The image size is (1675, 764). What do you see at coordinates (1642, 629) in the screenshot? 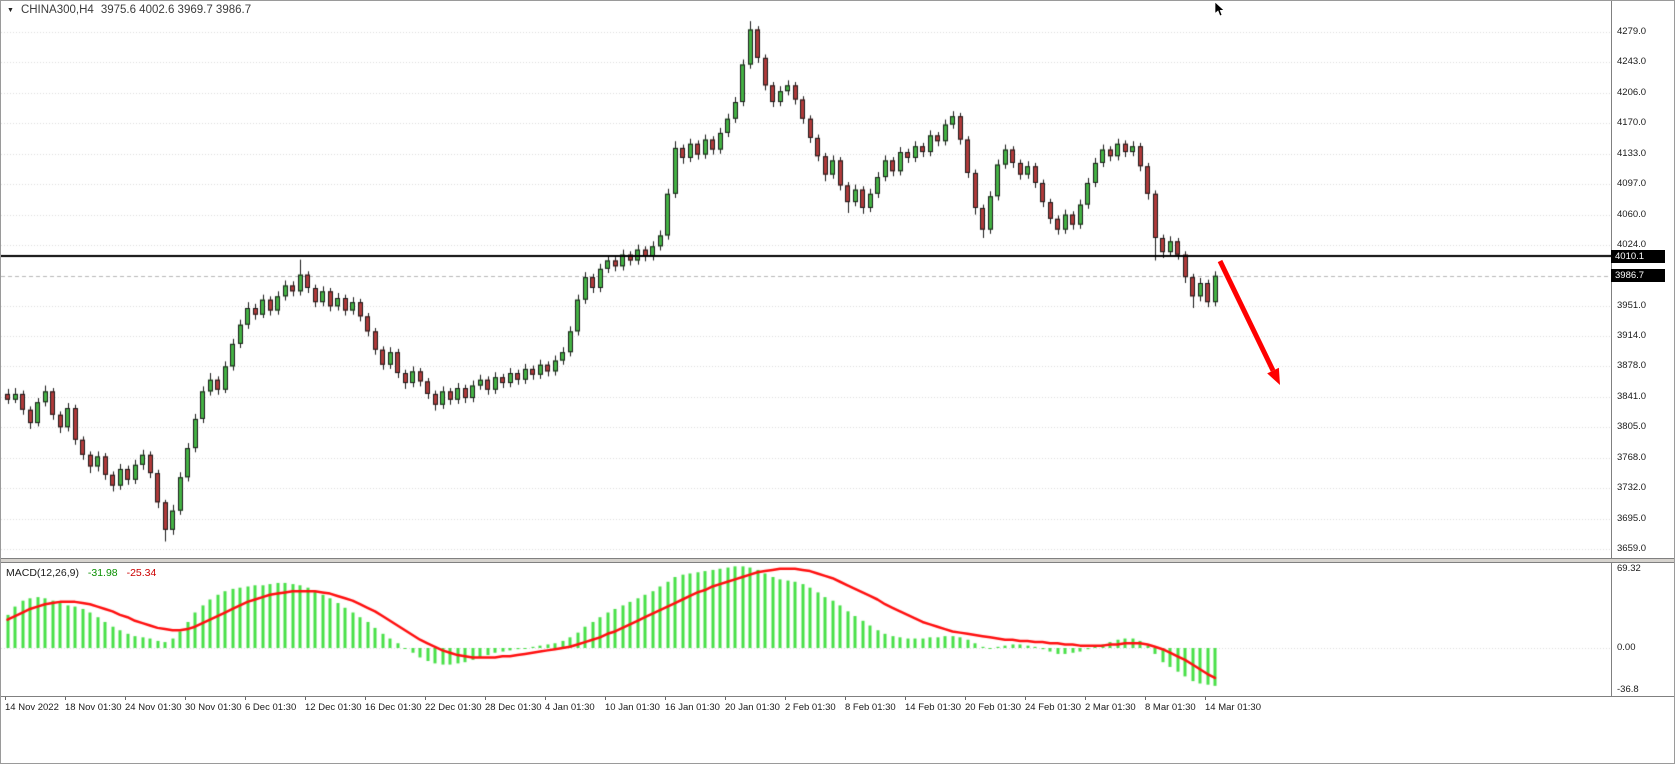
I see `macd-axis: 69.32 0.00 -36.8` at bounding box center [1642, 629].